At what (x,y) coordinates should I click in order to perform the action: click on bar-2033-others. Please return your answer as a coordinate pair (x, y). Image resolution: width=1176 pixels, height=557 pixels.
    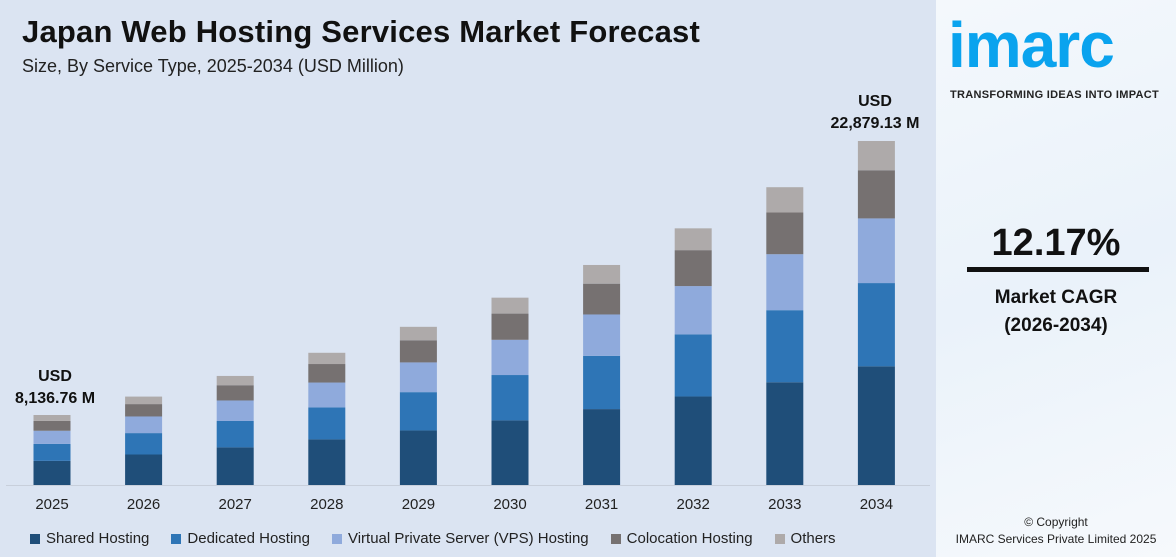
    Looking at the image, I should click on (785, 200).